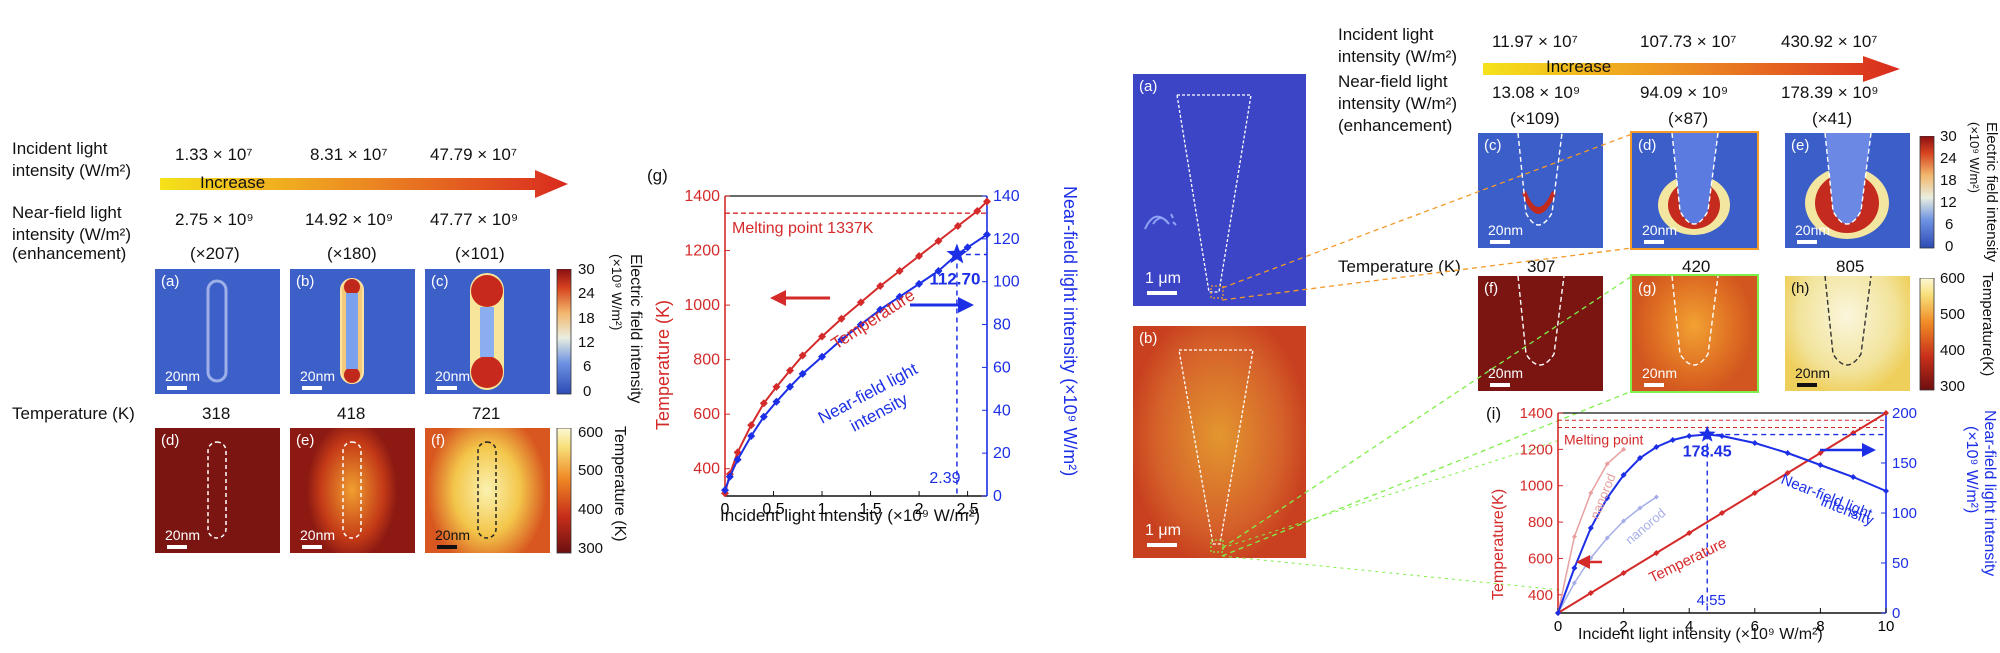  Describe the element at coordinates (1684, 92) in the screenshot. I see `nearfield-value: 94.09 × 10⁹` at that location.